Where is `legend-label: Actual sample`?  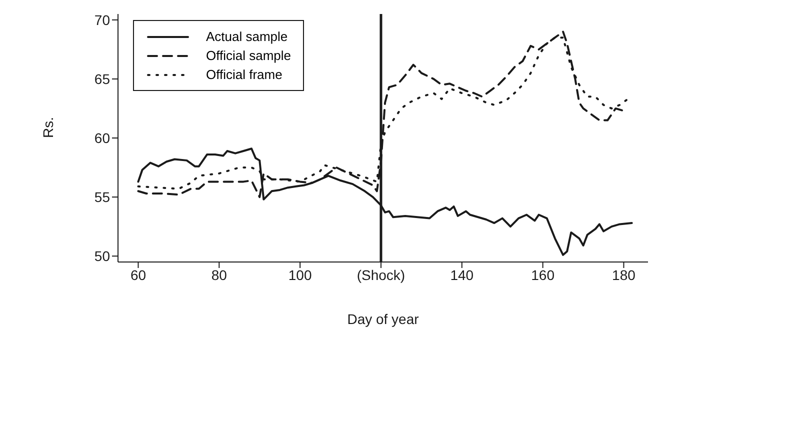 legend-label: Actual sample is located at coordinates (247, 36).